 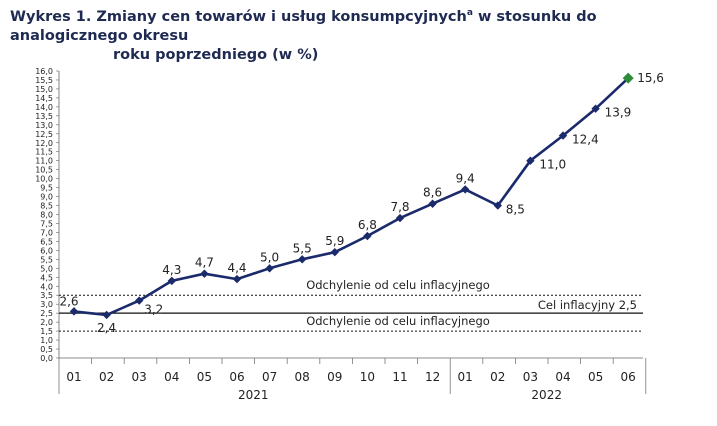 What do you see at coordinates (546, 395) in the screenshot?
I see `year-label: 2022` at bounding box center [546, 395].